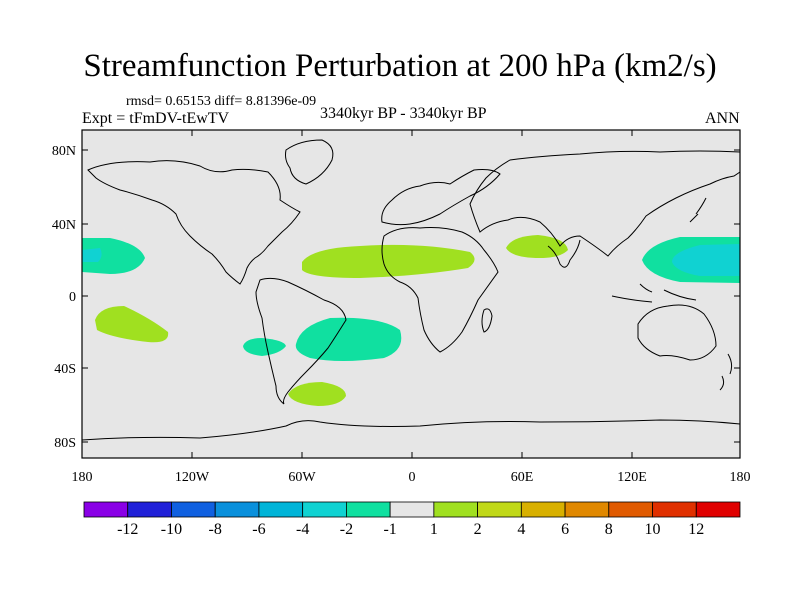  Describe the element at coordinates (522, 477) in the screenshot. I see `lon-label: 60E` at that location.